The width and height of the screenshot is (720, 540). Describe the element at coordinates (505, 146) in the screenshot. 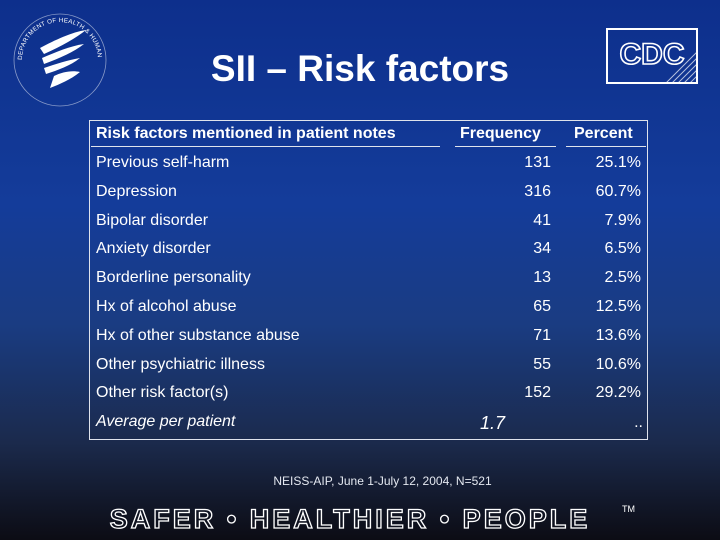

I see `header-divider-frequency` at that location.